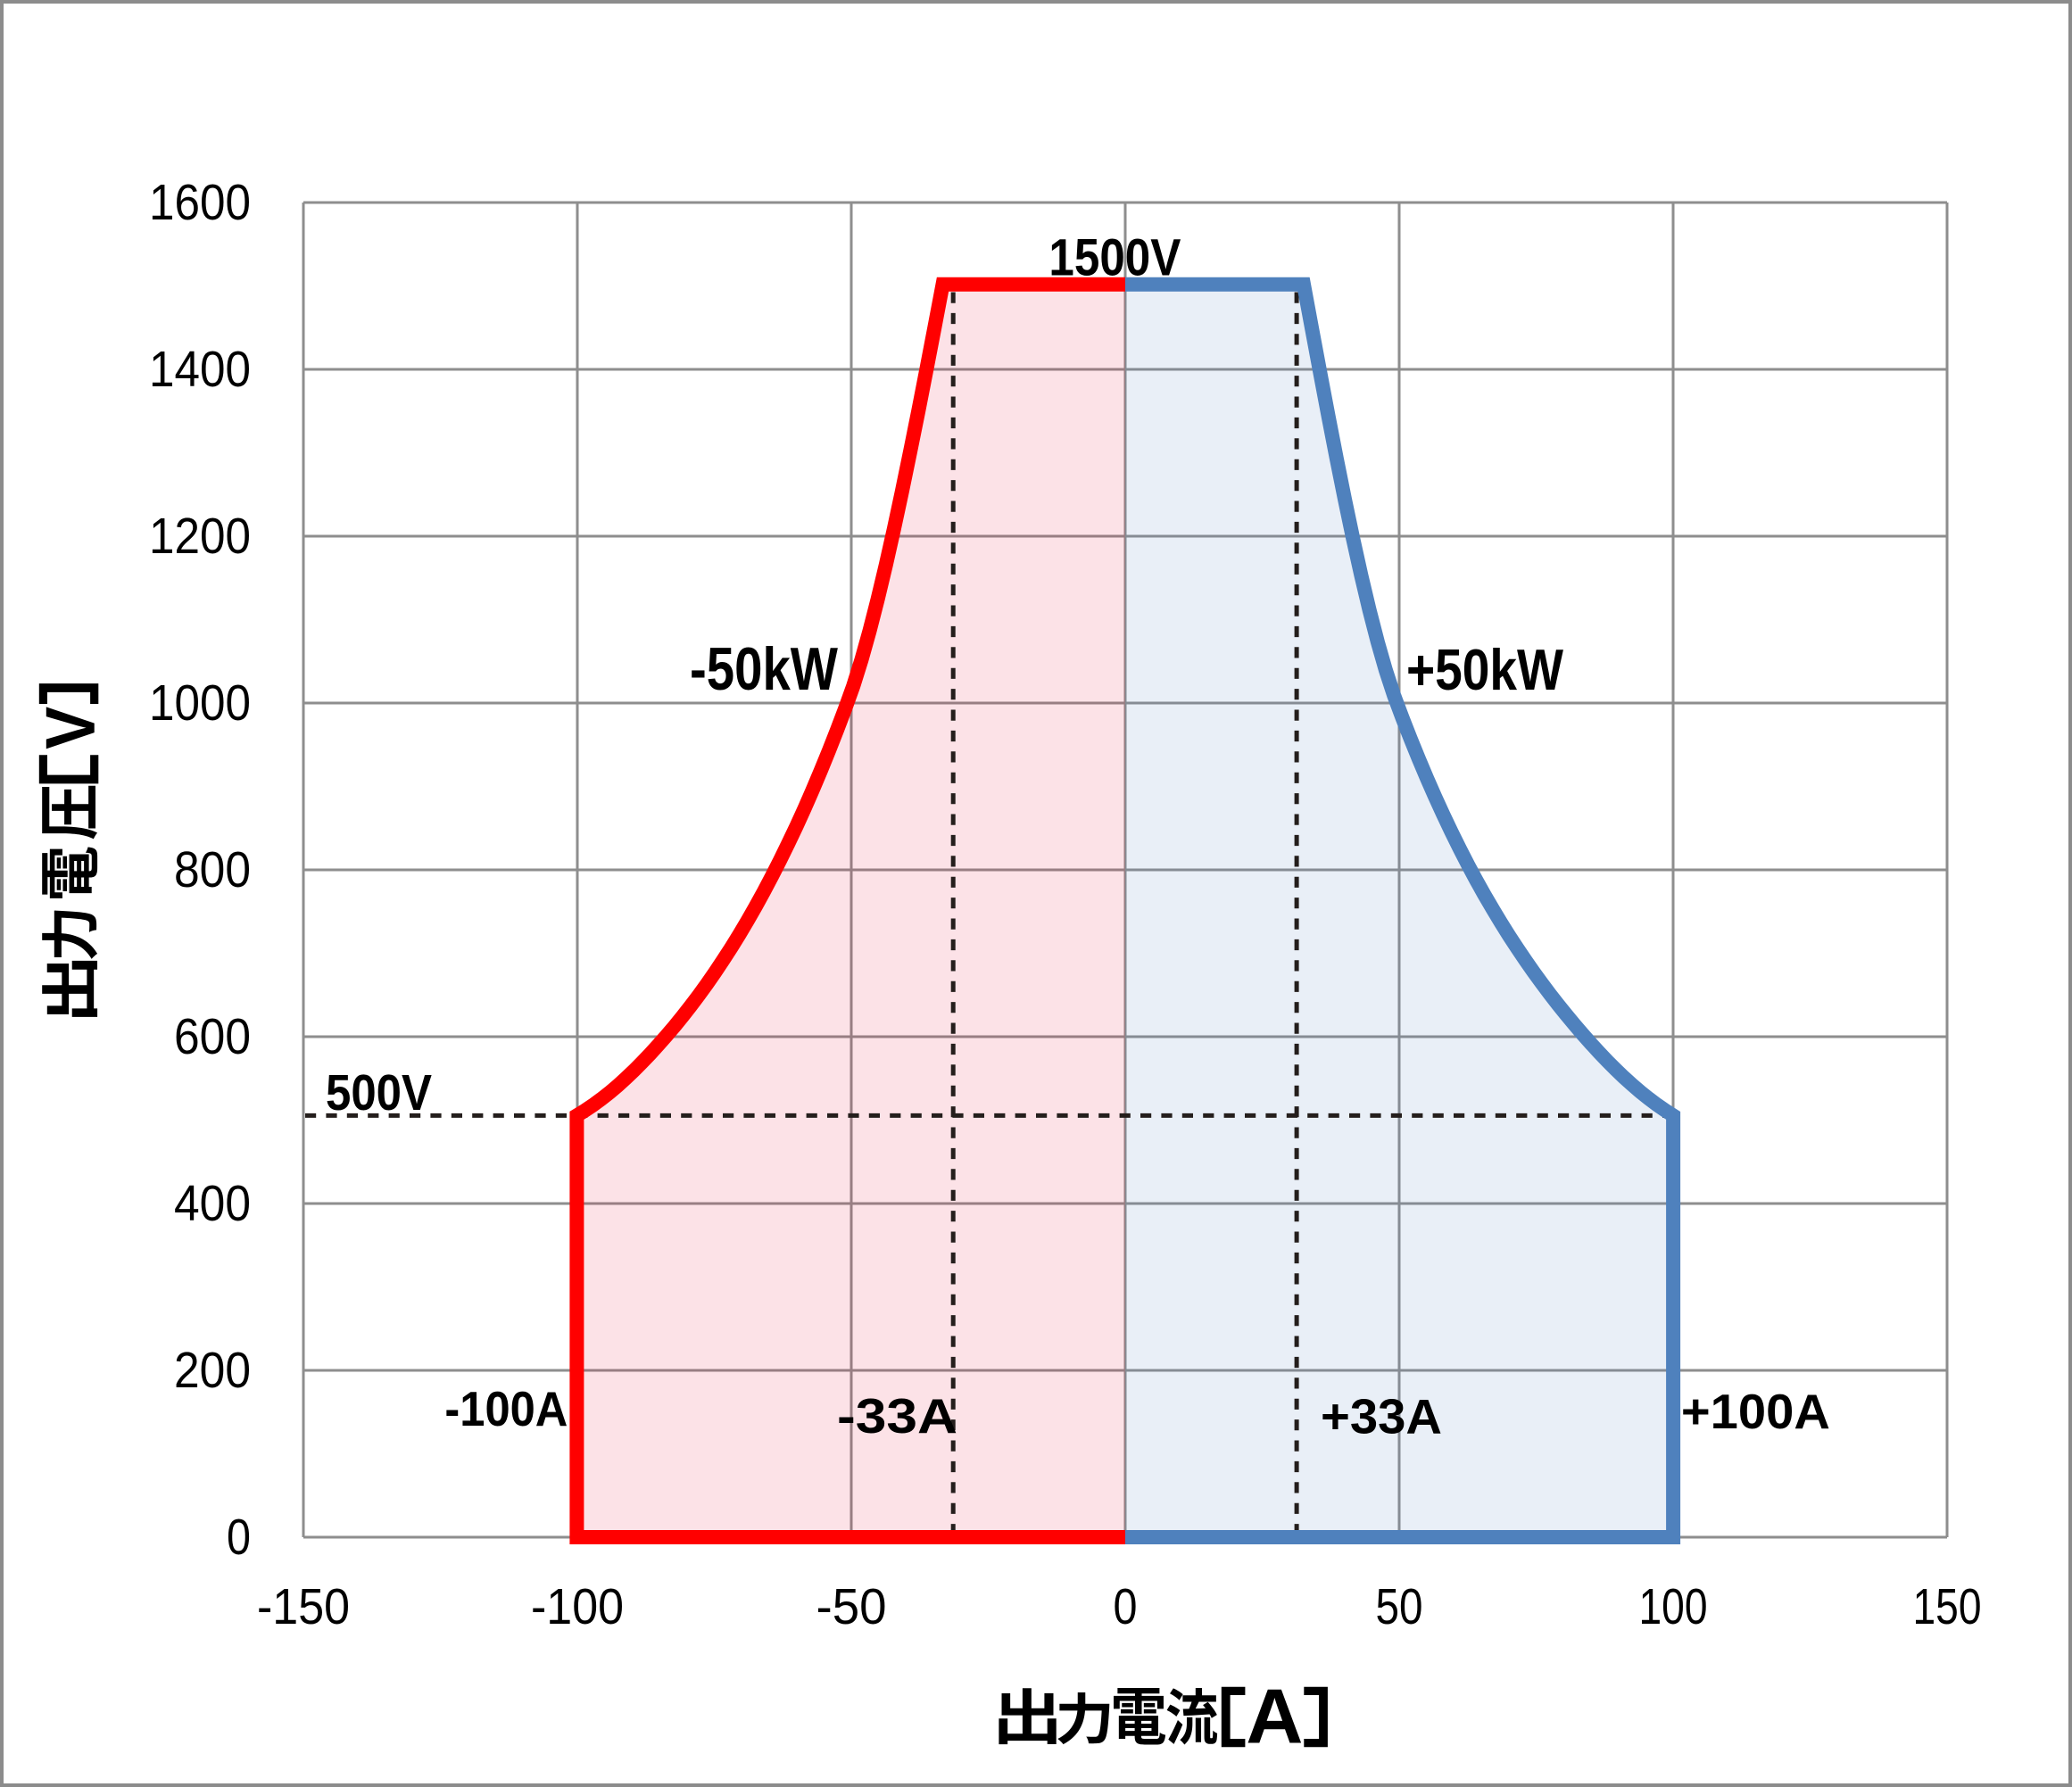  I want to click on svg-text: 1400, so click(200, 369).